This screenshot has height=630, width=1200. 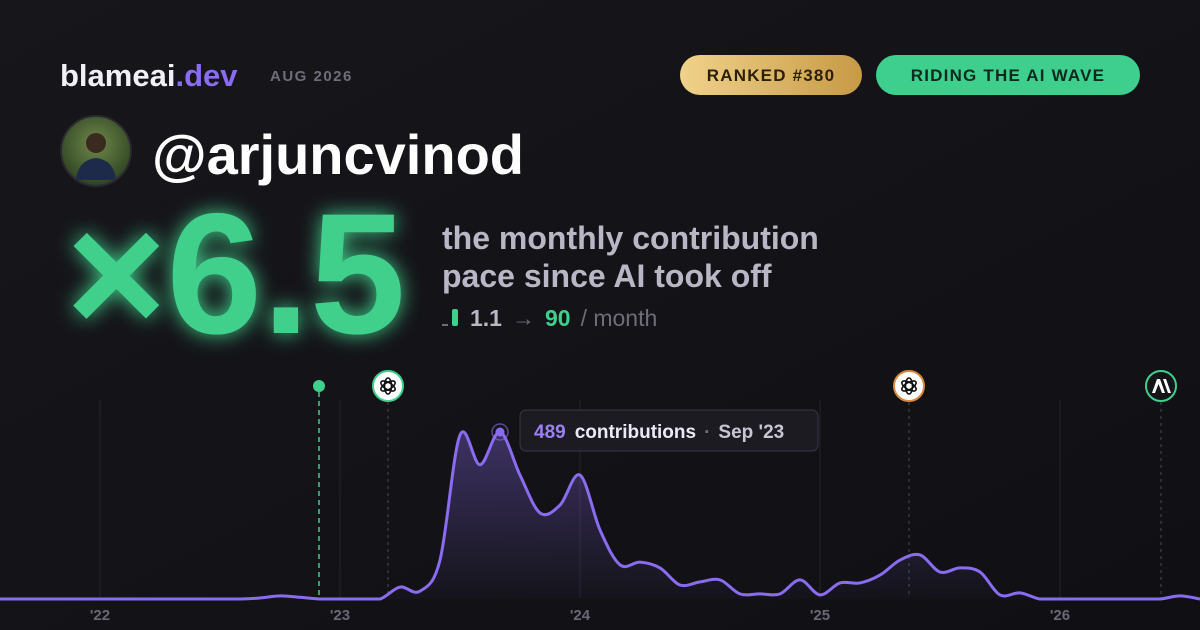 I want to click on rank-badge-text: RANKED #380, so click(x=771, y=75).